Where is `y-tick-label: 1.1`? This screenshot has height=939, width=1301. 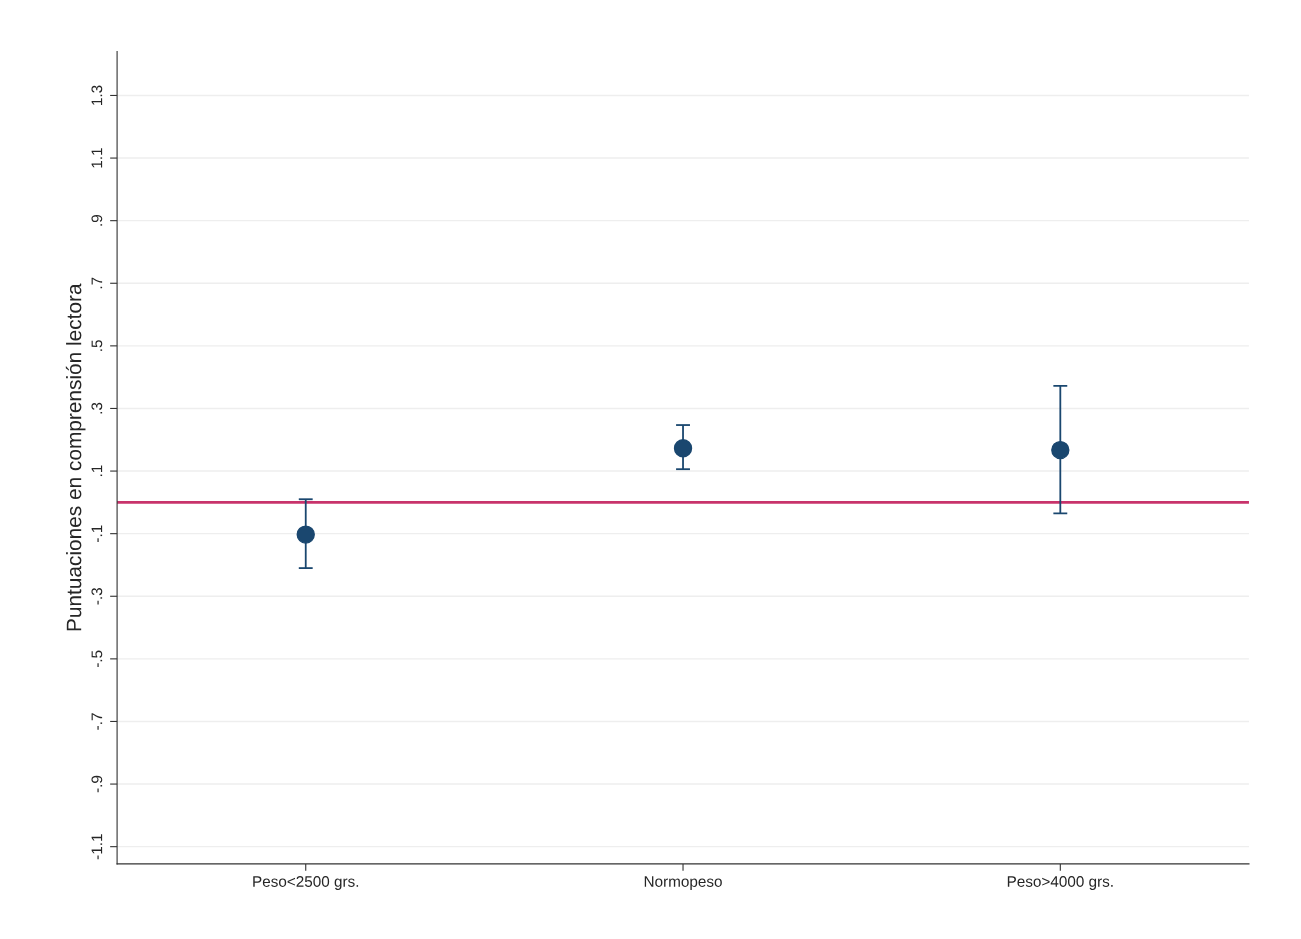
y-tick-label: 1.1 is located at coordinates (97, 158).